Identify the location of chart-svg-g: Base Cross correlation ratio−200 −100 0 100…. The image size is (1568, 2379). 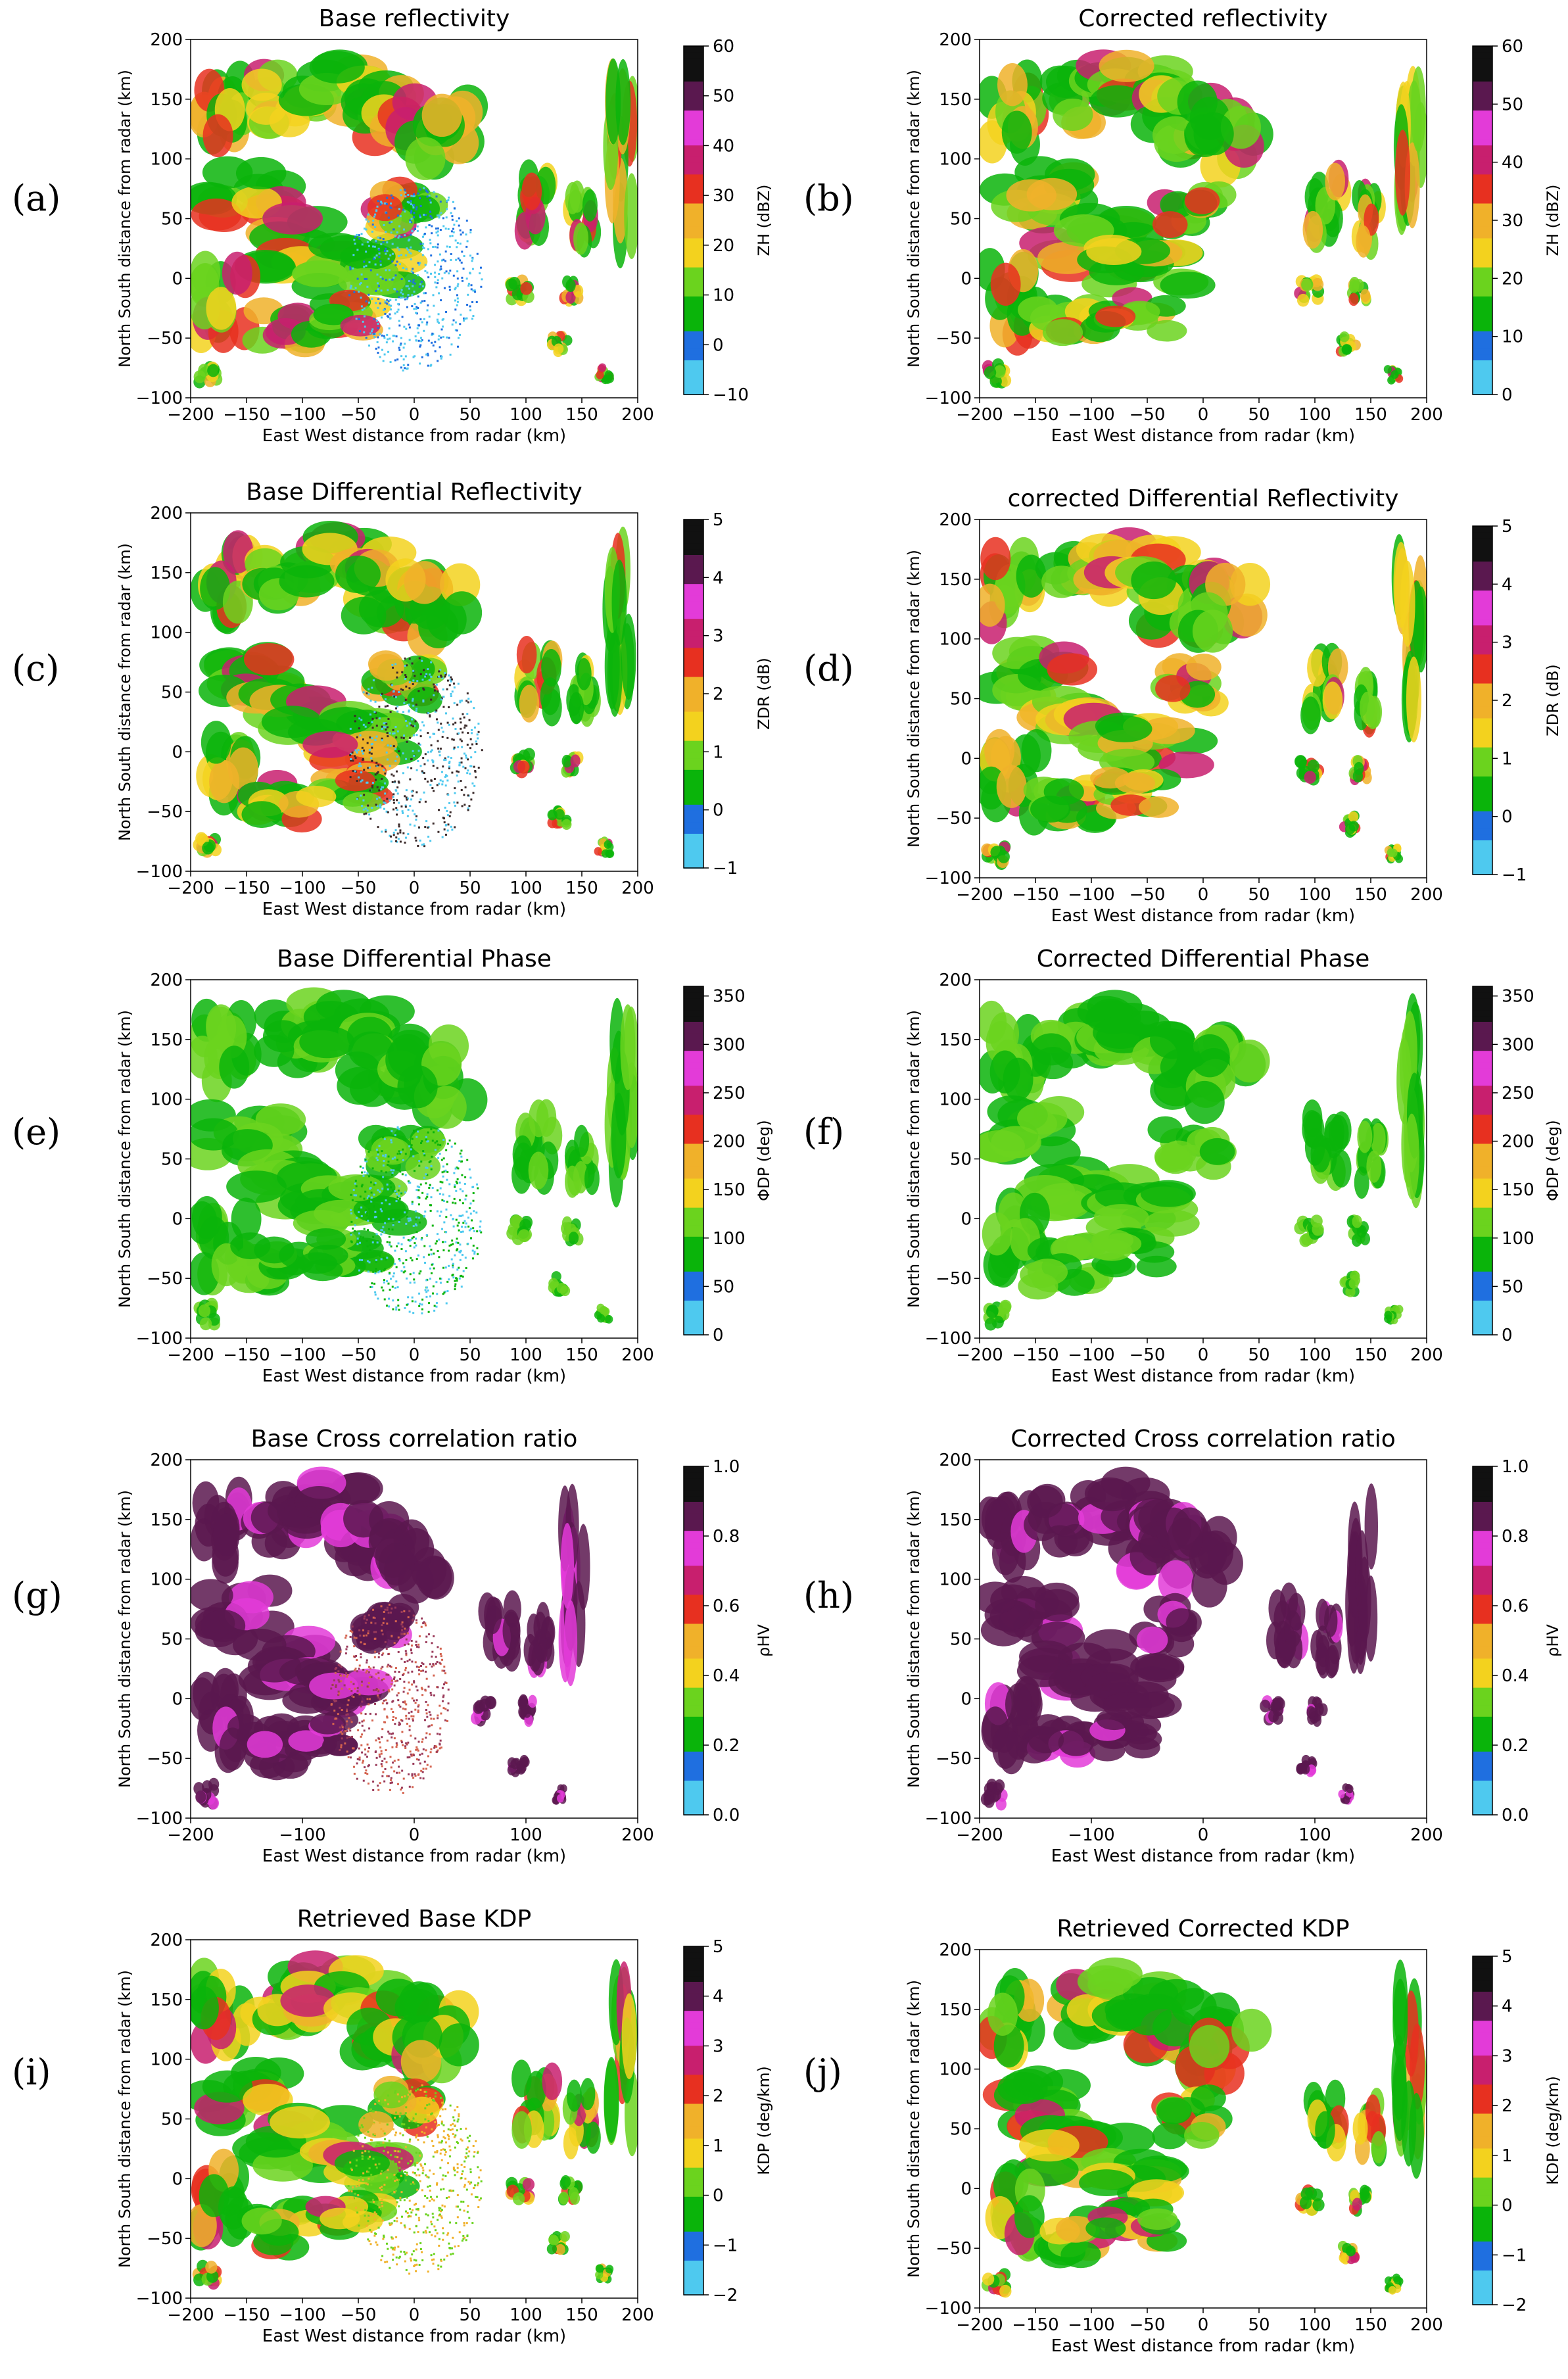
(445, 1646).